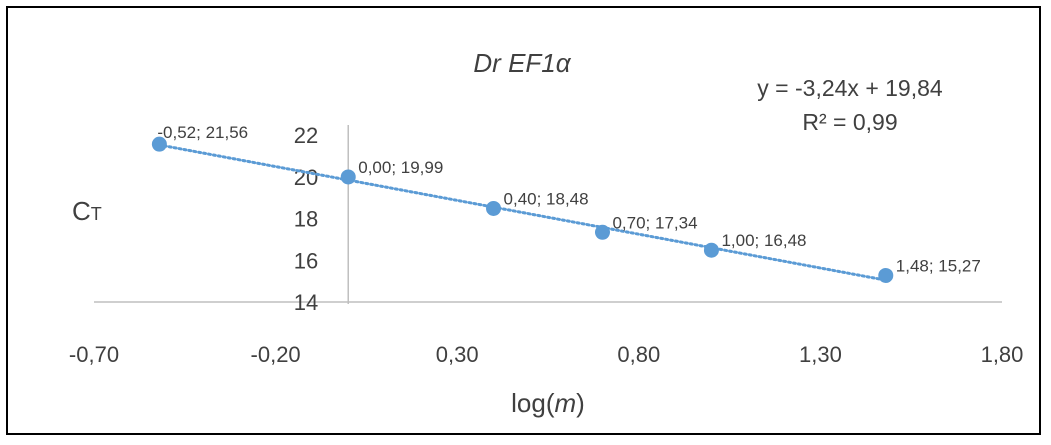  I want to click on x-tick-label: -0,70, so click(94, 354).